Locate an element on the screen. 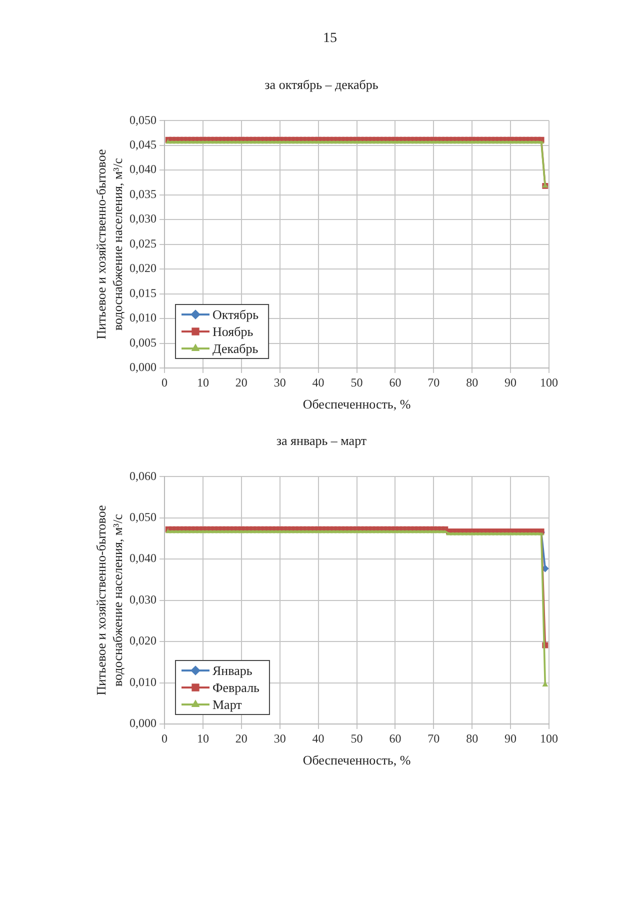  legend-label: Март is located at coordinates (227, 704).